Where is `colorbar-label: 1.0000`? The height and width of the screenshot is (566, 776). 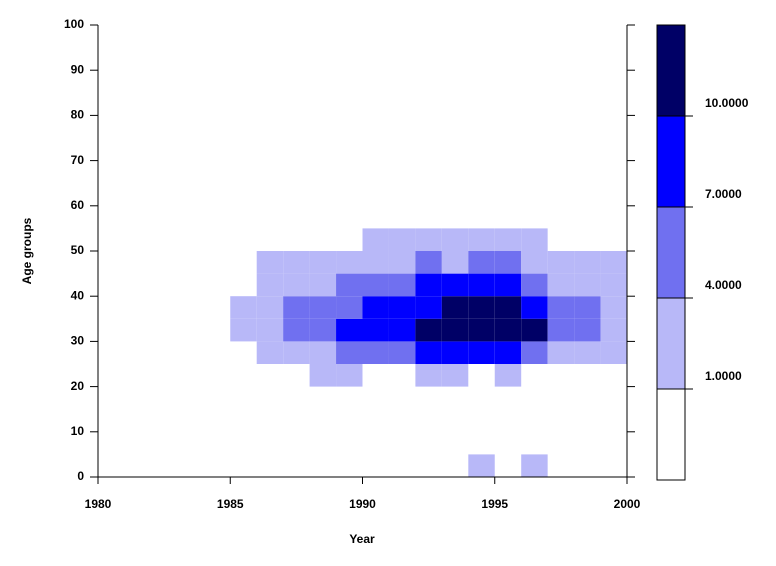
colorbar-label: 1.0000 is located at coordinates (723, 376).